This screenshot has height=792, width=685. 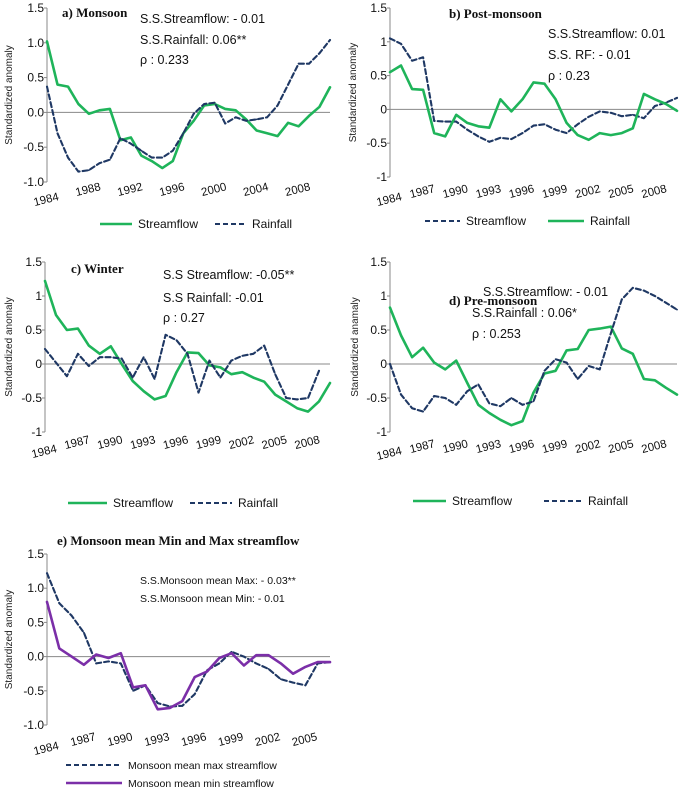 What do you see at coordinates (214, 190) in the screenshot?
I see `x-tick-label: 2000` at bounding box center [214, 190].